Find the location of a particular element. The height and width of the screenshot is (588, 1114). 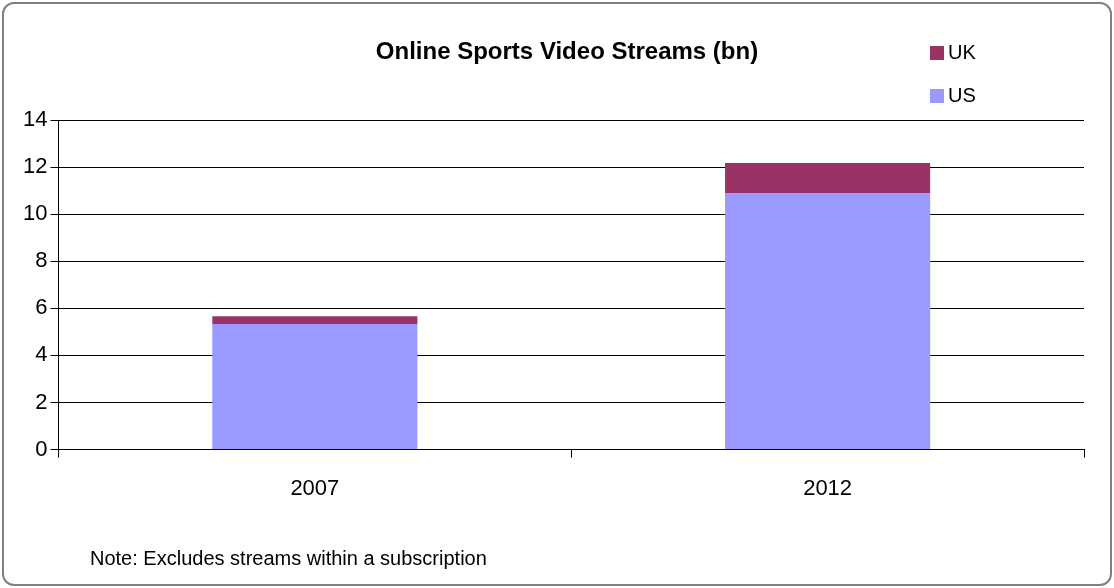

y-tick-label: 8 is located at coordinates (41, 260).